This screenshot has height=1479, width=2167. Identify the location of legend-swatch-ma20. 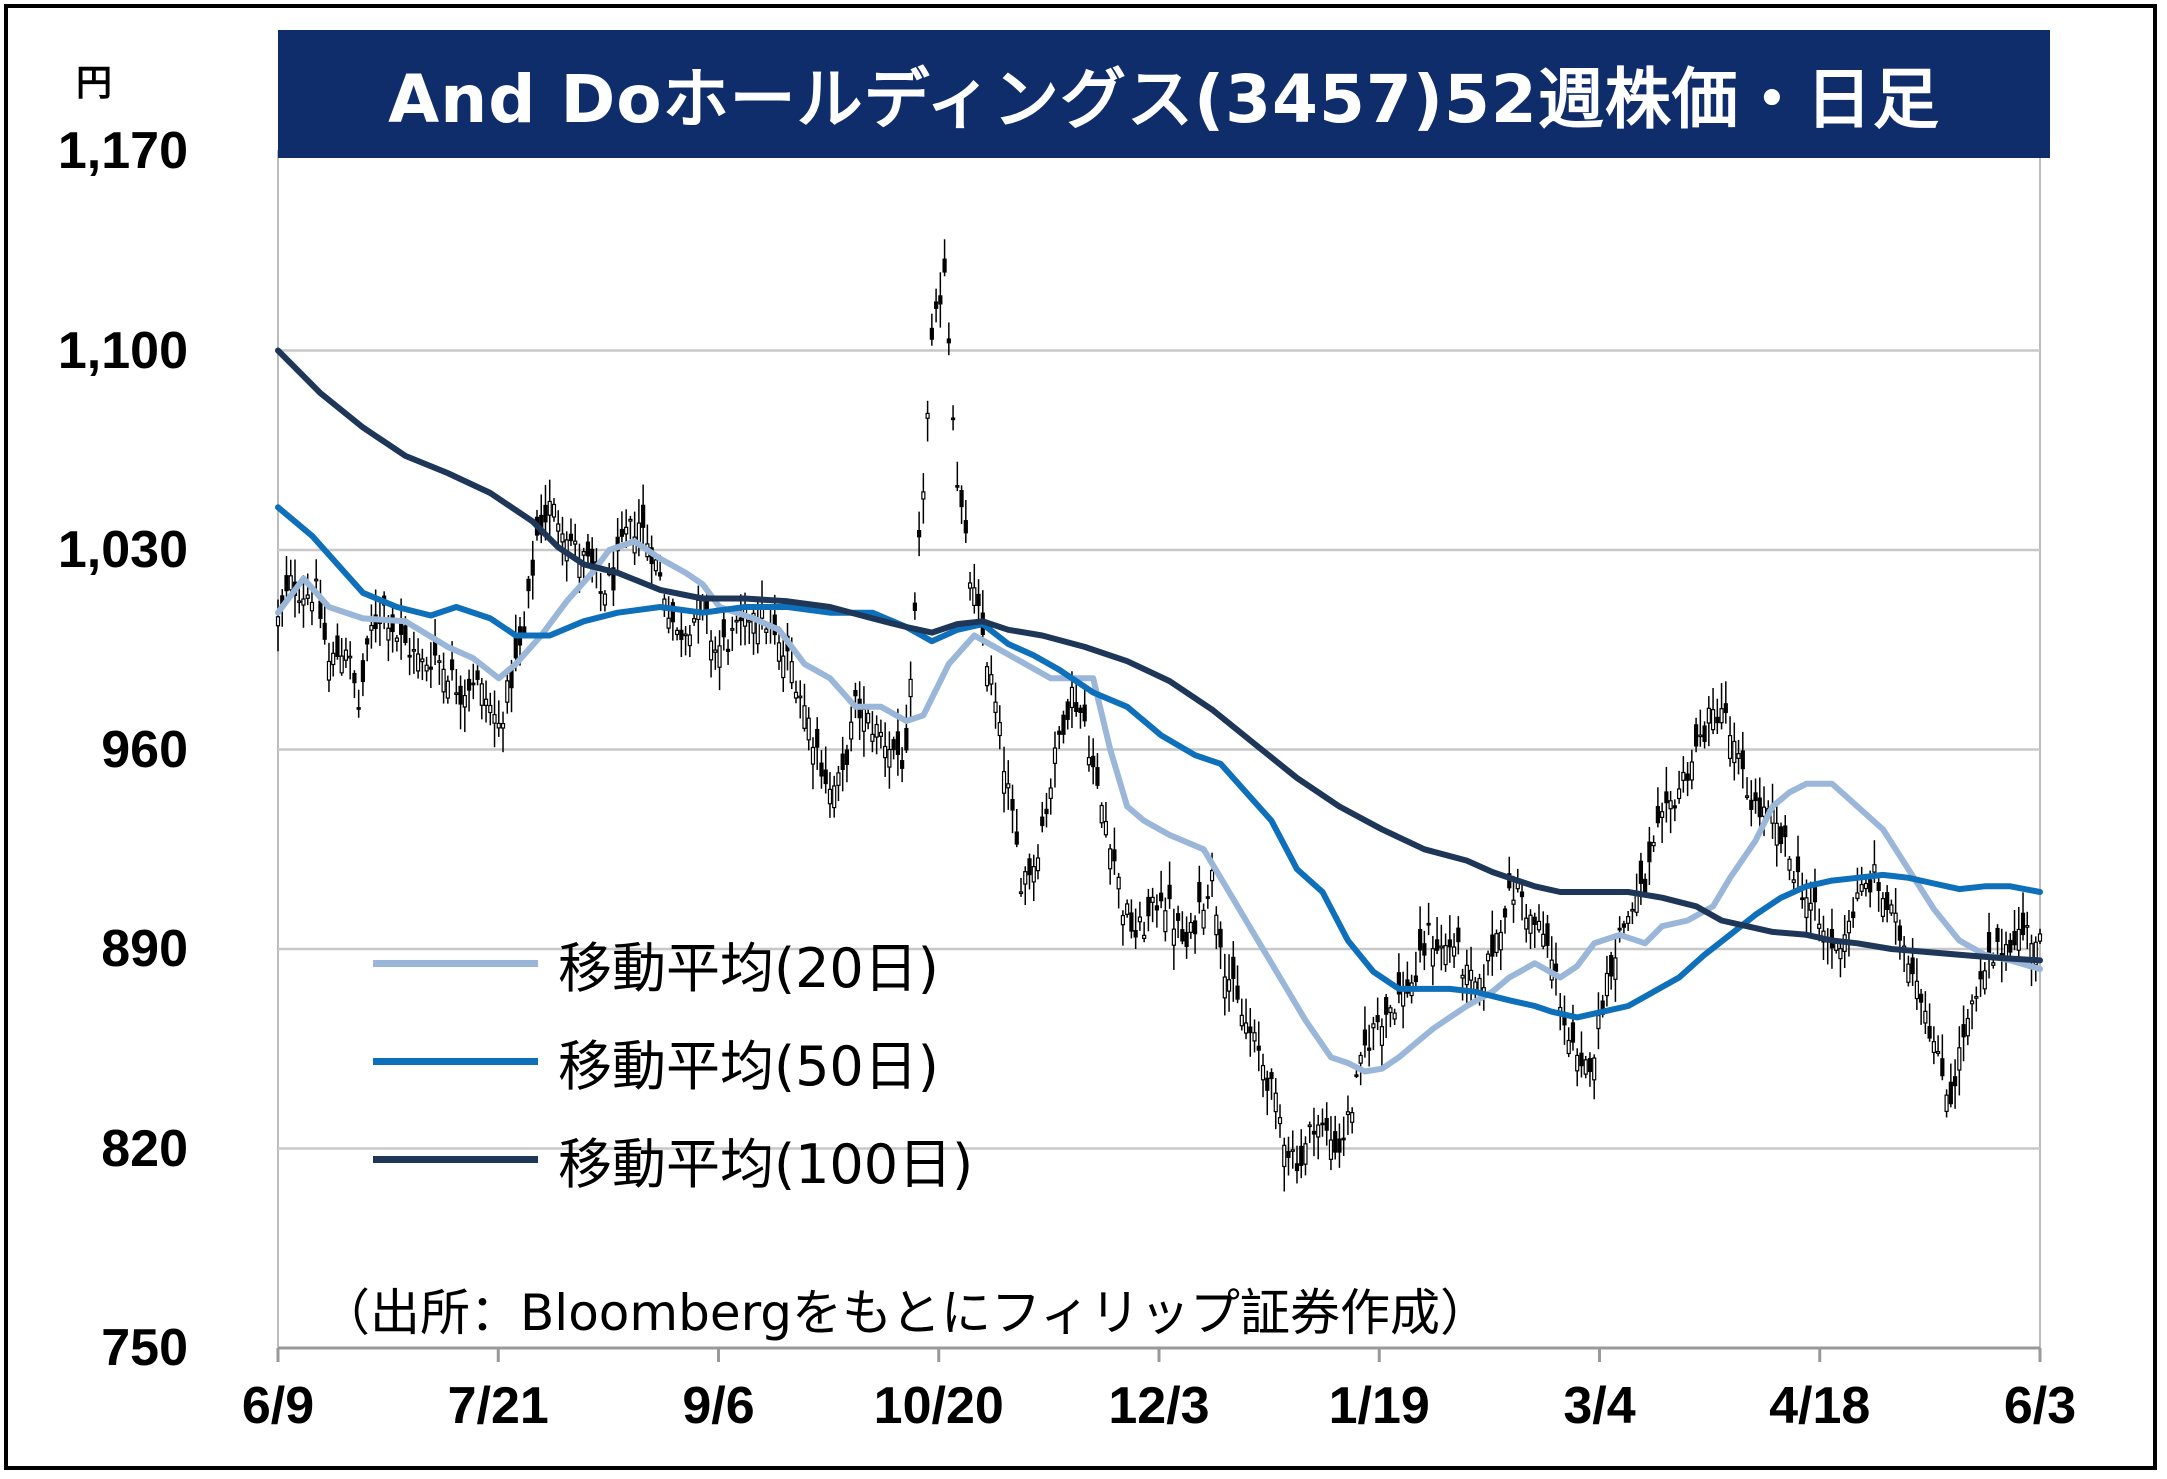
(455, 963).